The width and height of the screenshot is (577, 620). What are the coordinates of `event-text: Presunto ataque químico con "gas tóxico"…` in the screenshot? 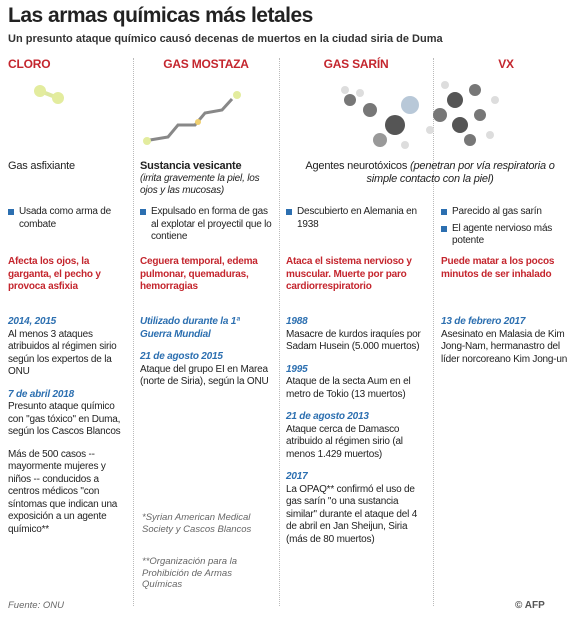 It's located at (64, 419).